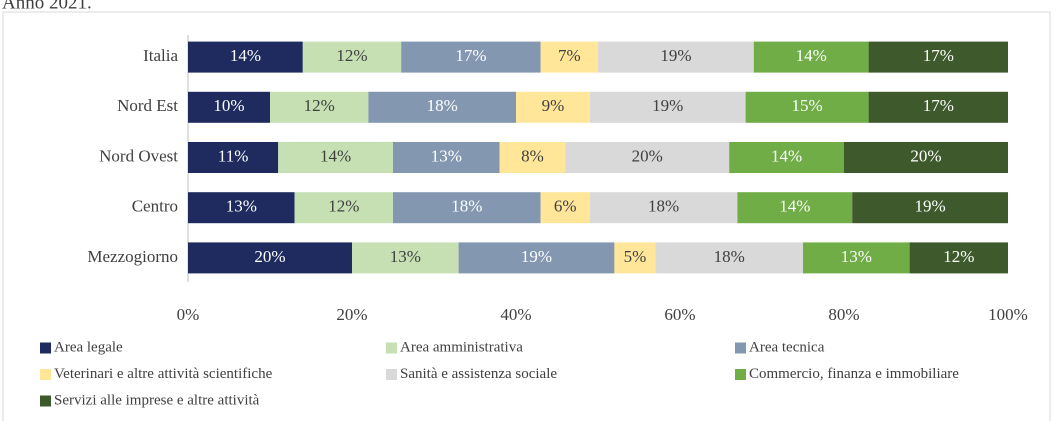 The image size is (1057, 421). What do you see at coordinates (188, 314) in the screenshot?
I see `x-tick-label: 0%` at bounding box center [188, 314].